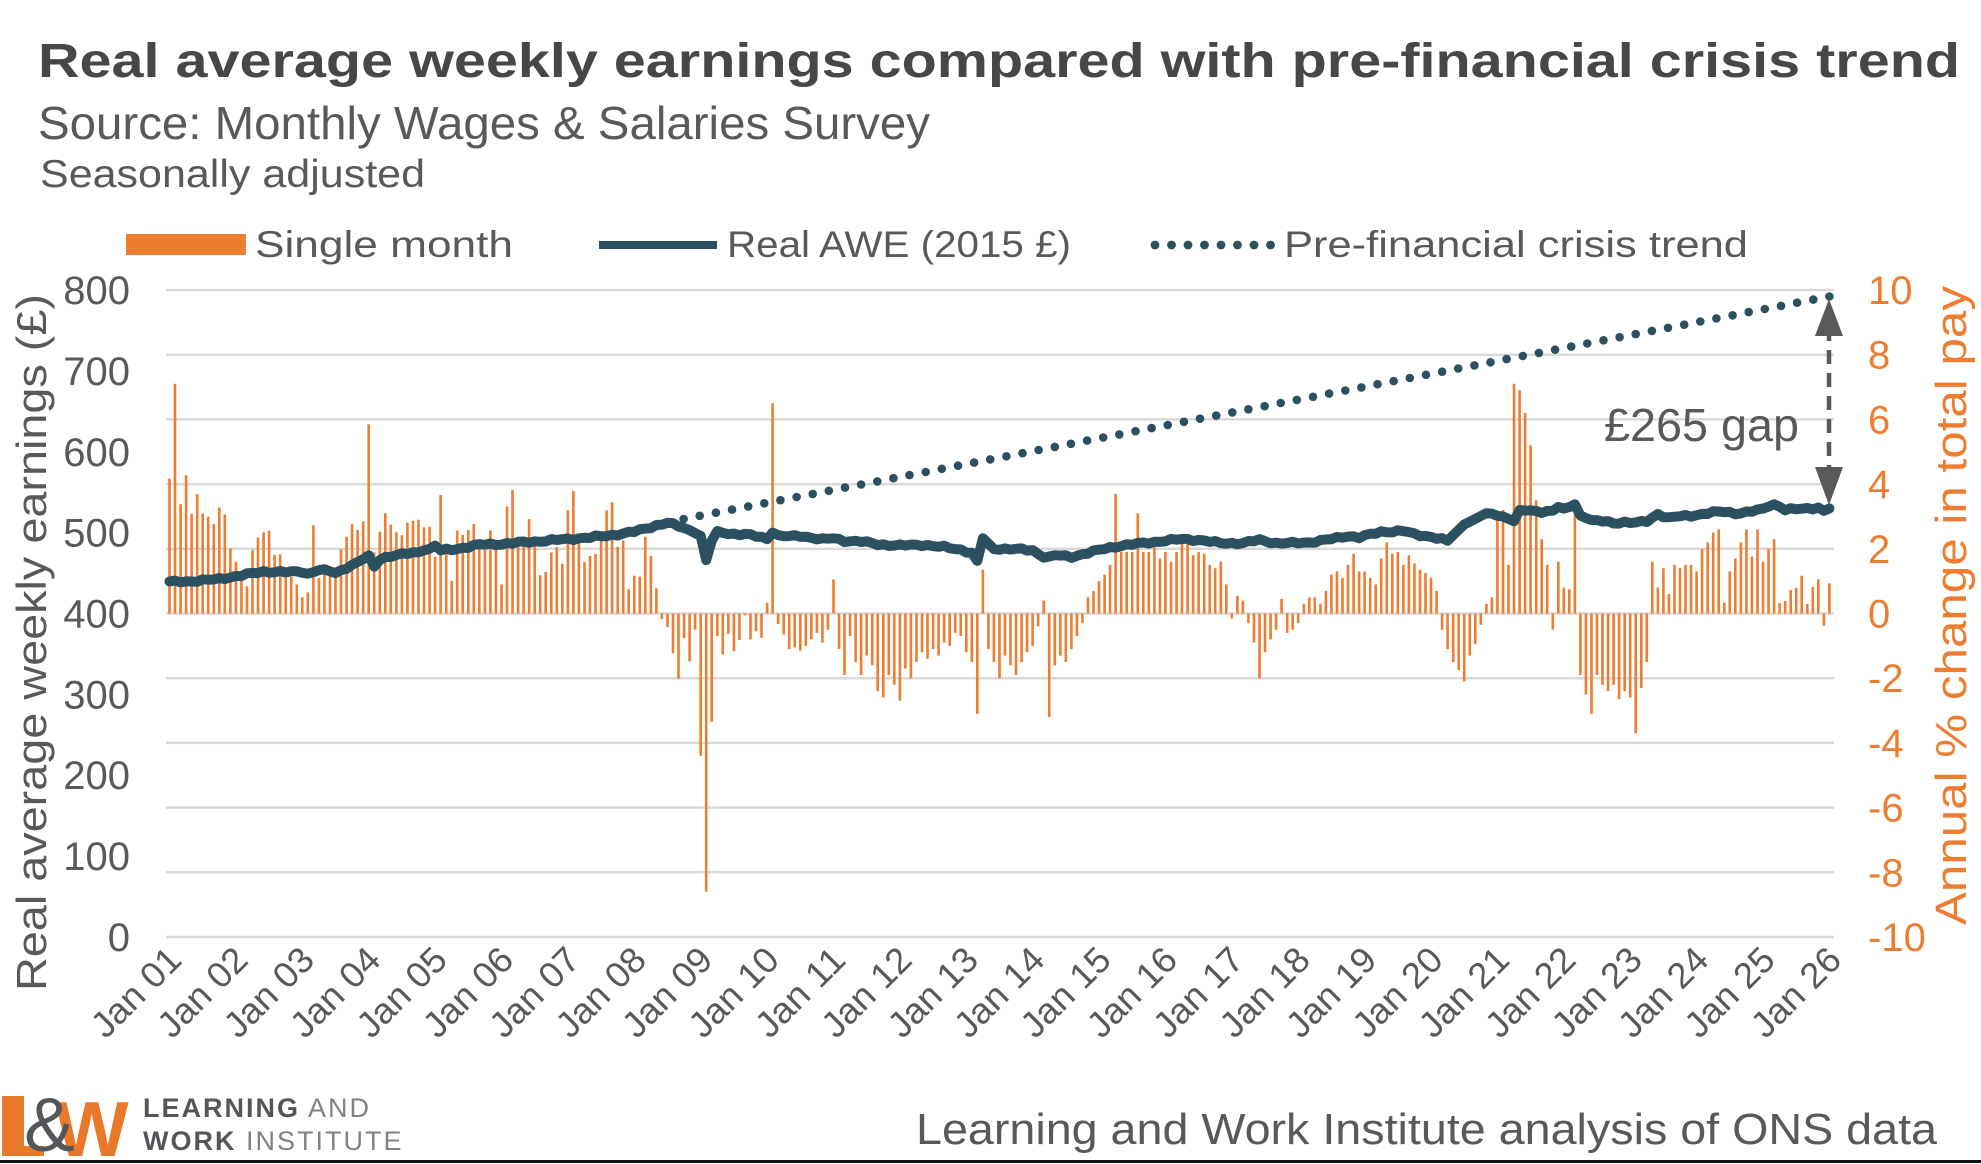 This screenshot has width=1981, height=1164. Describe the element at coordinates (257, 1108) in the screenshot. I see `svg-text: LEARNING AND` at that location.